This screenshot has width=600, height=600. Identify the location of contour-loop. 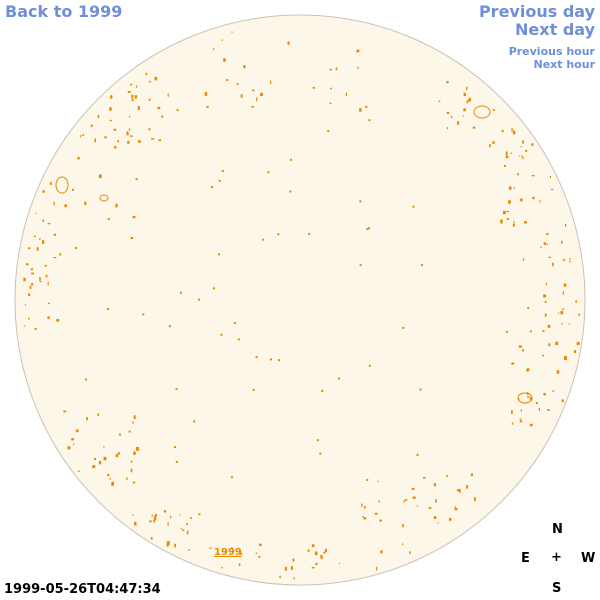
(525, 398).